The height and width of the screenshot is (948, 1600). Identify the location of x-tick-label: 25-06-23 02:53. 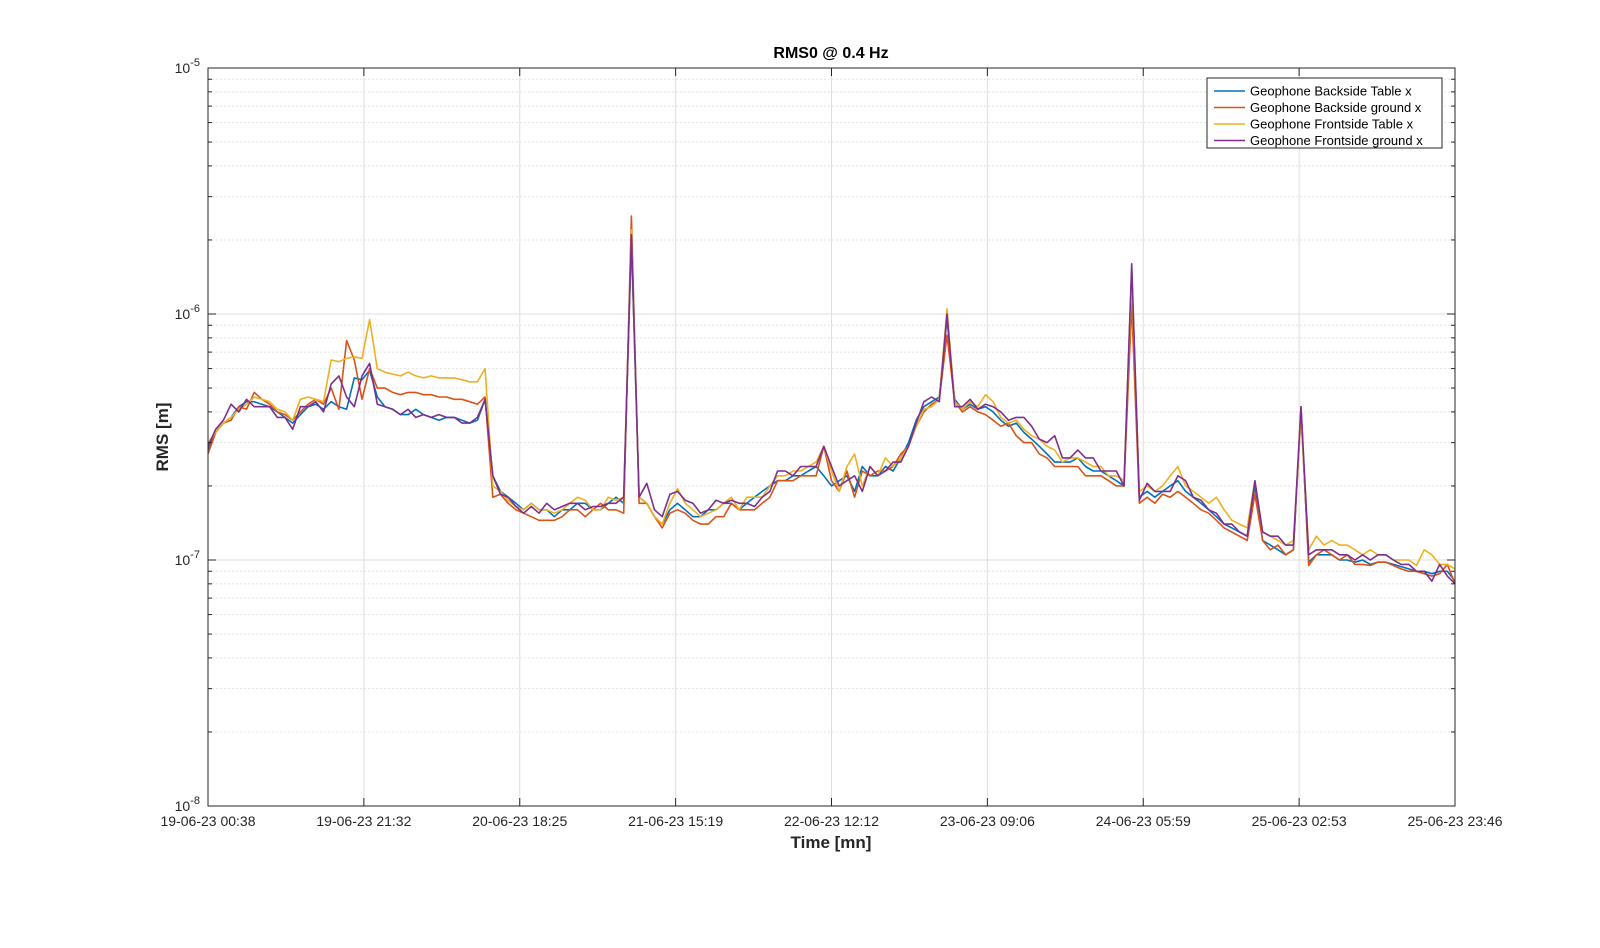
(1299, 821).